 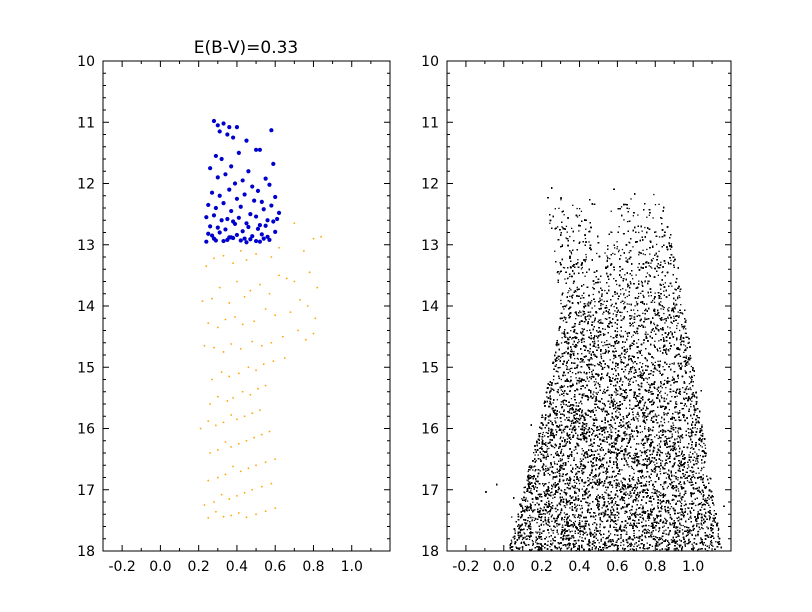 I want to click on left-xtick-label: -0.2, so click(x=121, y=567).